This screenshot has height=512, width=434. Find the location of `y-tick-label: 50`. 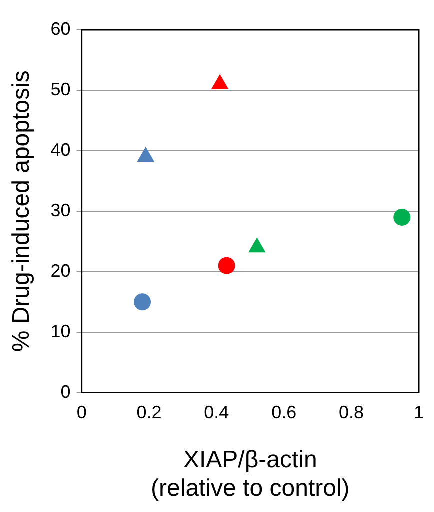

y-tick-label: 50 is located at coordinates (60, 89).